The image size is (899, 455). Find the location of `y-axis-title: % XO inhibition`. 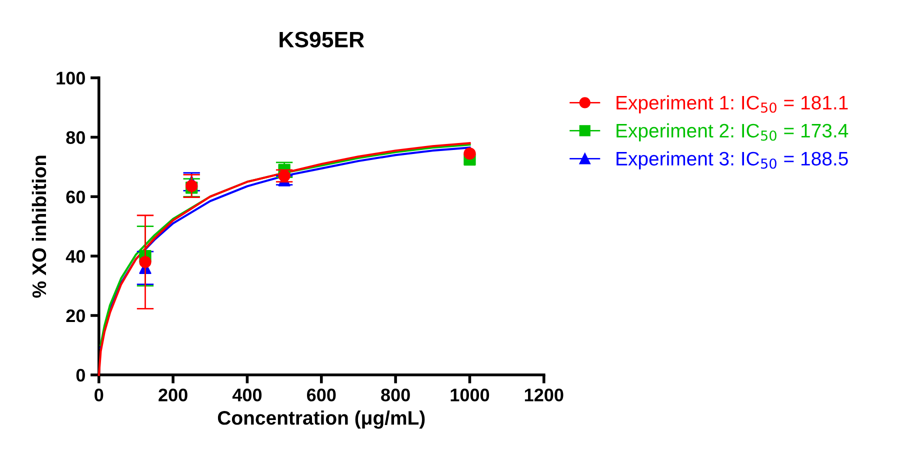

y-axis-title: % XO inhibition is located at coordinates (39, 227).